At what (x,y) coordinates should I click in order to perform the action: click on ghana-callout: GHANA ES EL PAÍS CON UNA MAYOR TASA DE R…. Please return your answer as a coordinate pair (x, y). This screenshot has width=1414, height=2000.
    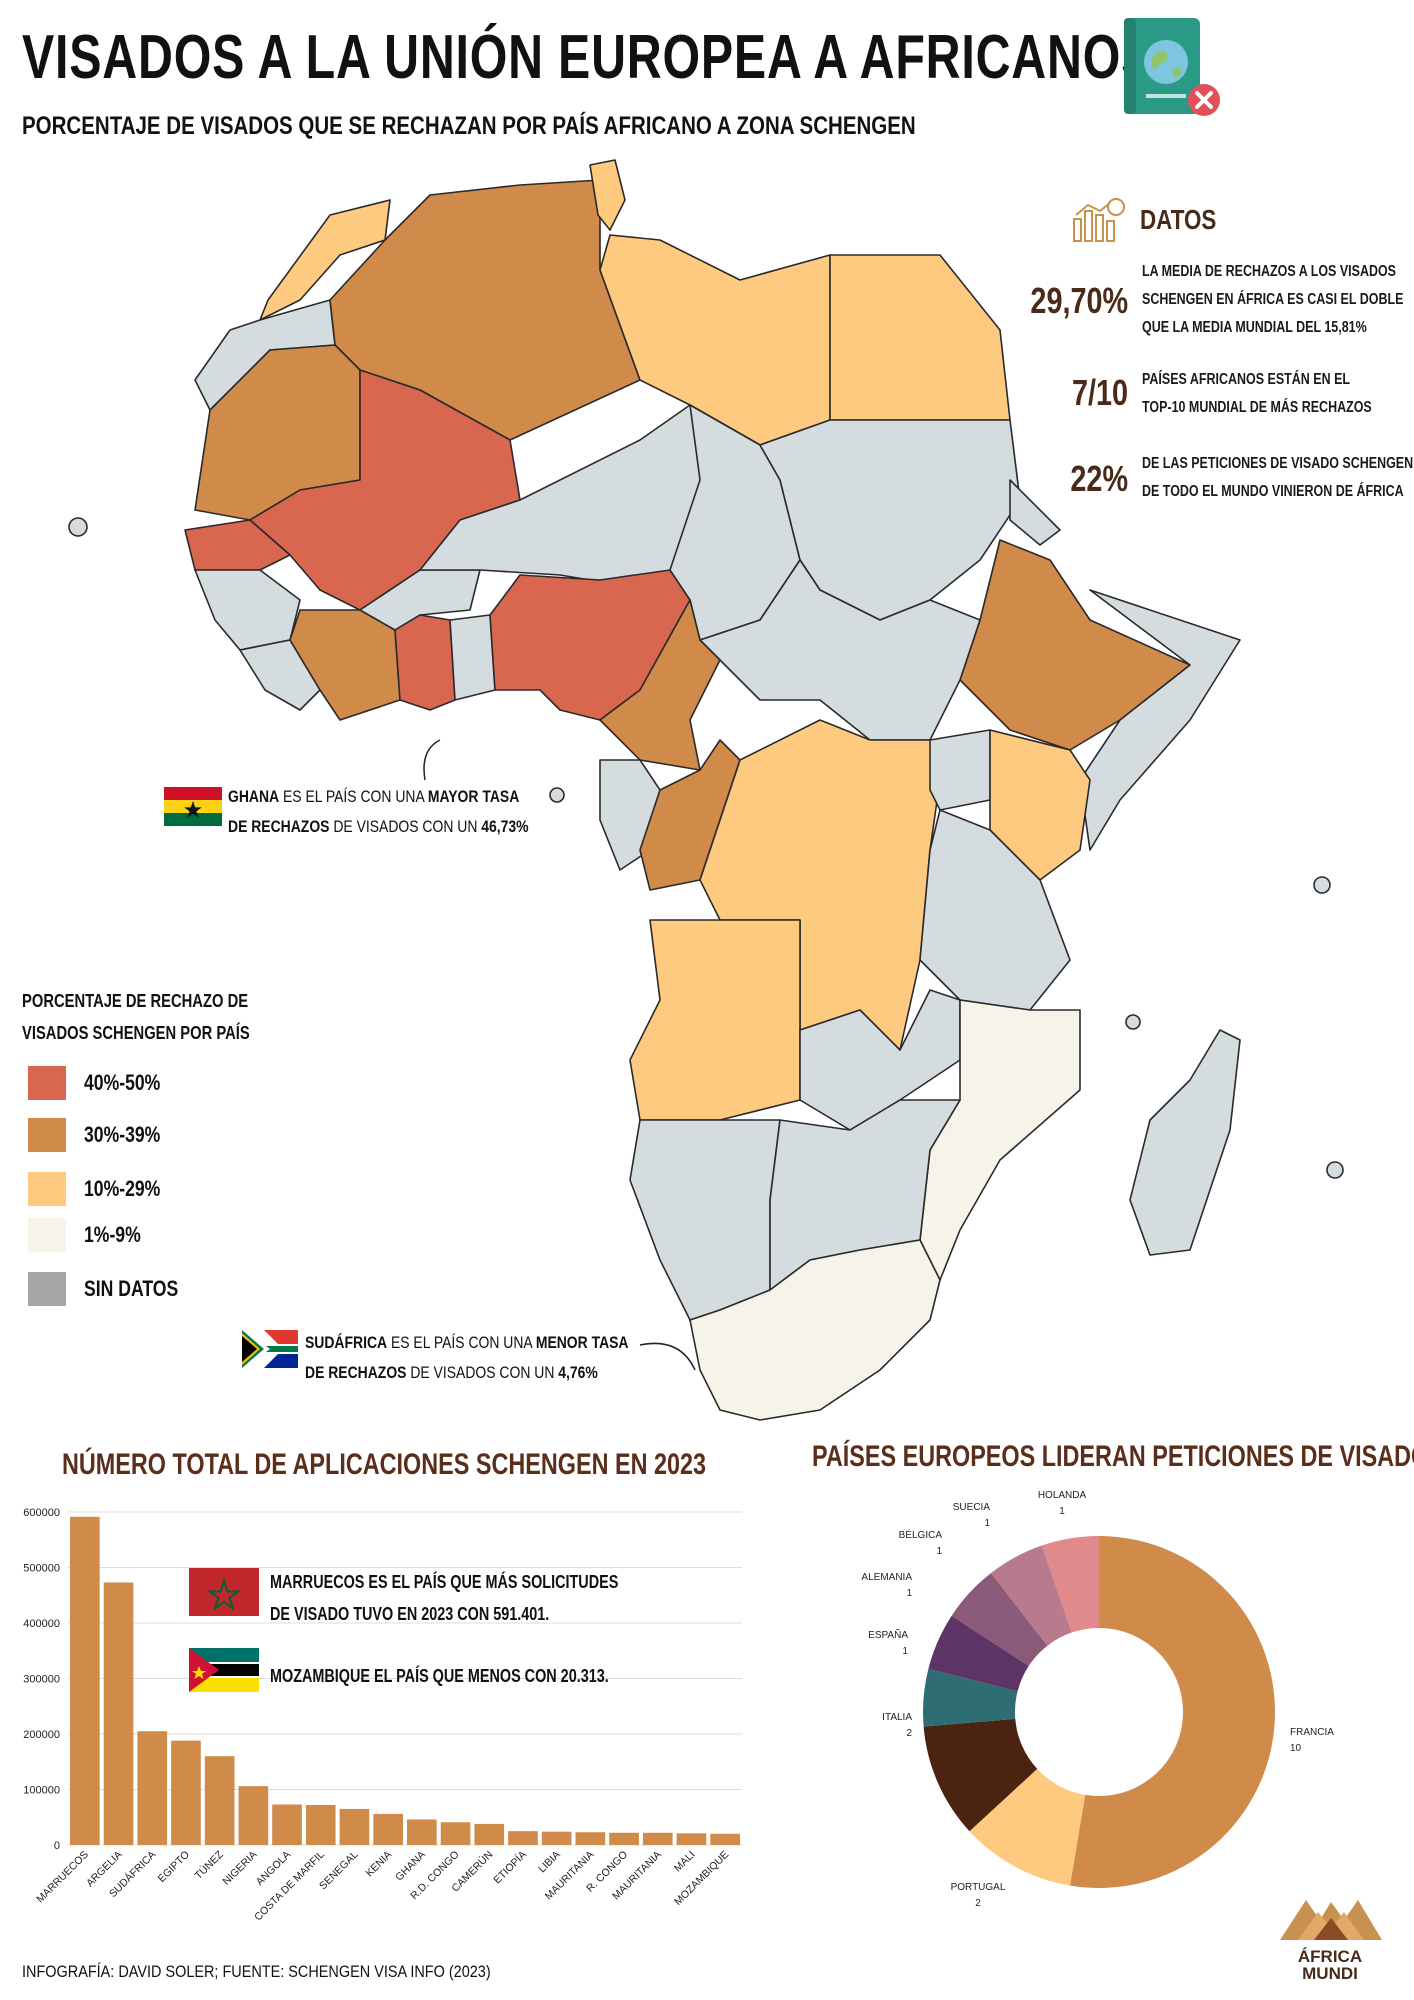
    Looking at the image, I should click on (378, 811).